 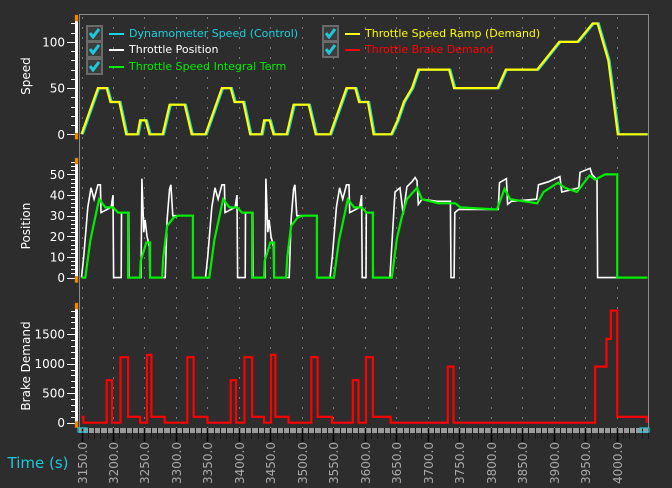 I want to click on x-tick-label: 3700.0, so click(x=429, y=463).